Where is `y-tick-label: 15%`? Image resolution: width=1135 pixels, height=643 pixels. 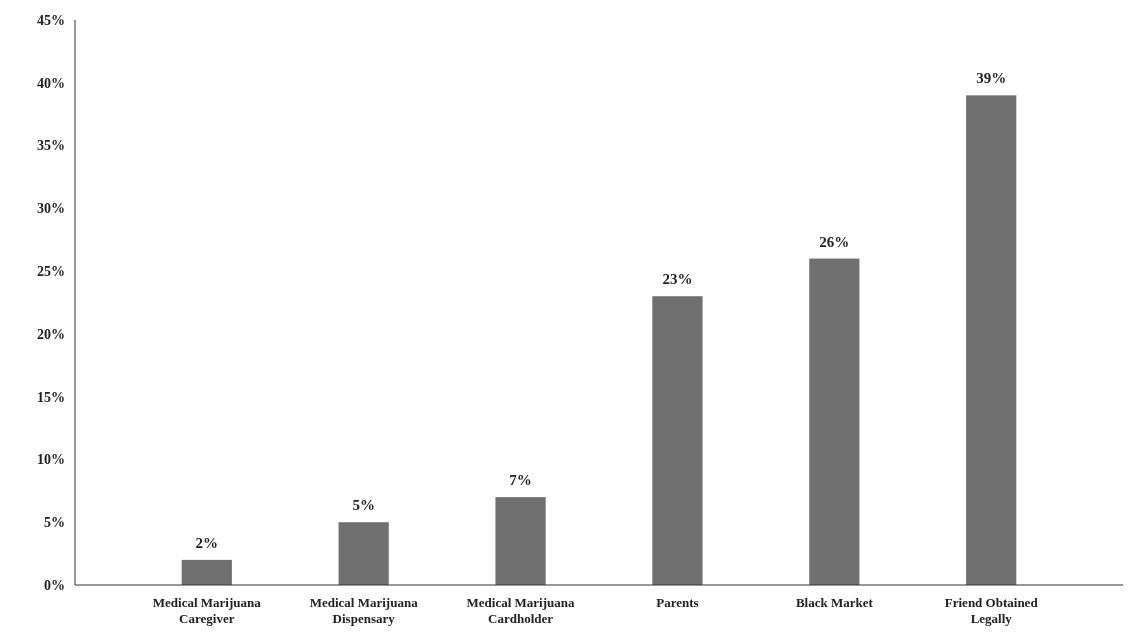
y-tick-label: 15% is located at coordinates (51, 397).